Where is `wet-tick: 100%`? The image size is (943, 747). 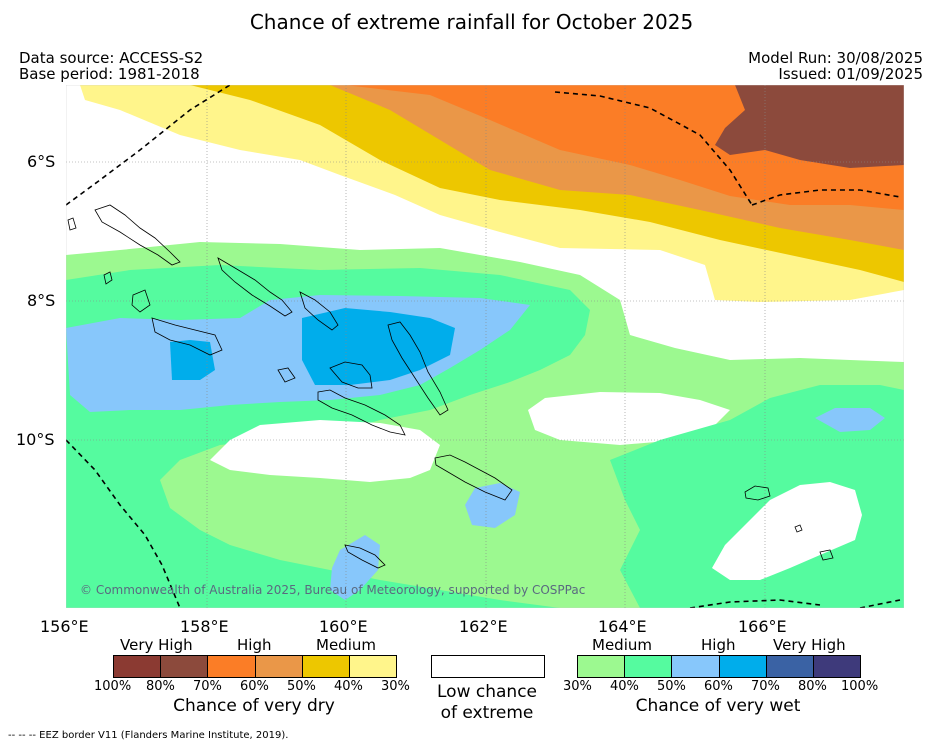
wet-tick: 100% is located at coordinates (860, 686).